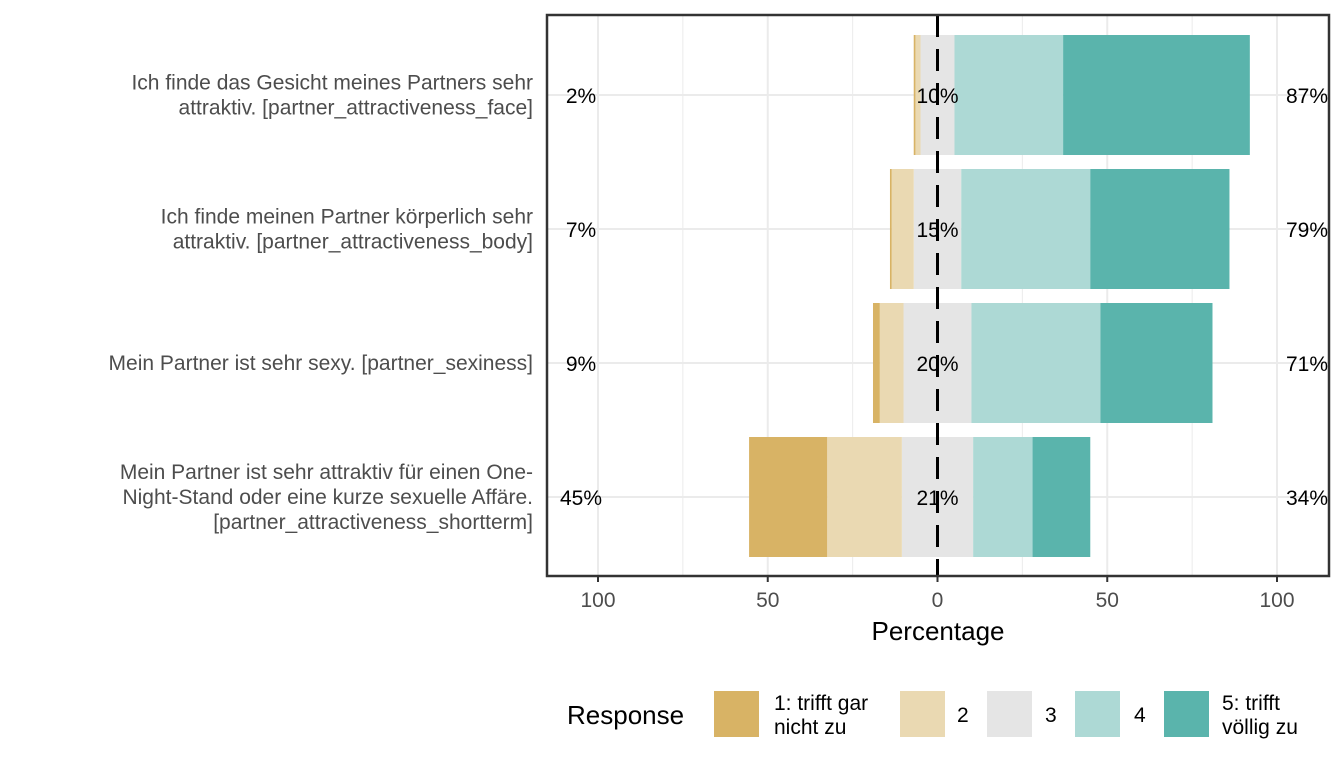  What do you see at coordinates (581, 96) in the screenshot?
I see `low-percentage-label: 2%` at bounding box center [581, 96].